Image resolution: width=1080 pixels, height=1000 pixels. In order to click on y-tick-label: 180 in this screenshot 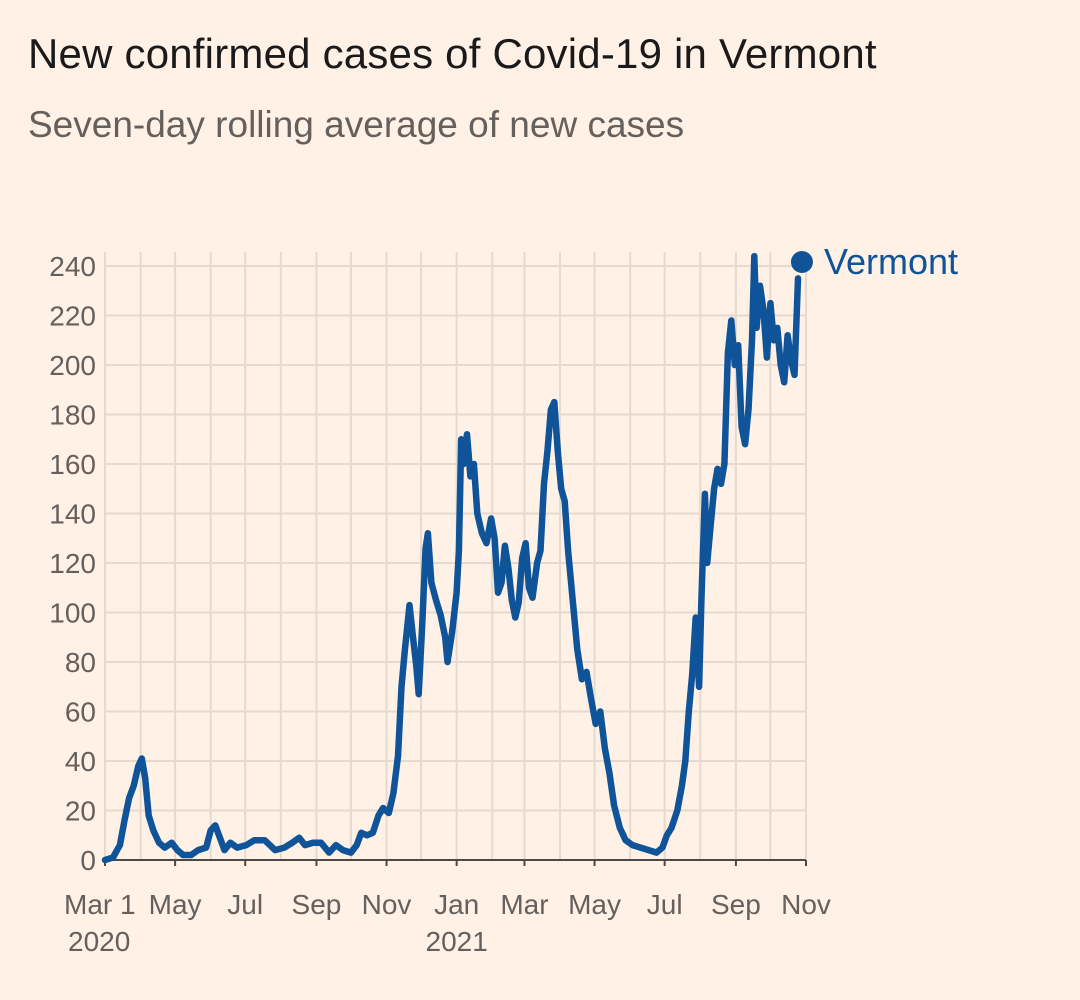, I will do `click(72, 415)`.